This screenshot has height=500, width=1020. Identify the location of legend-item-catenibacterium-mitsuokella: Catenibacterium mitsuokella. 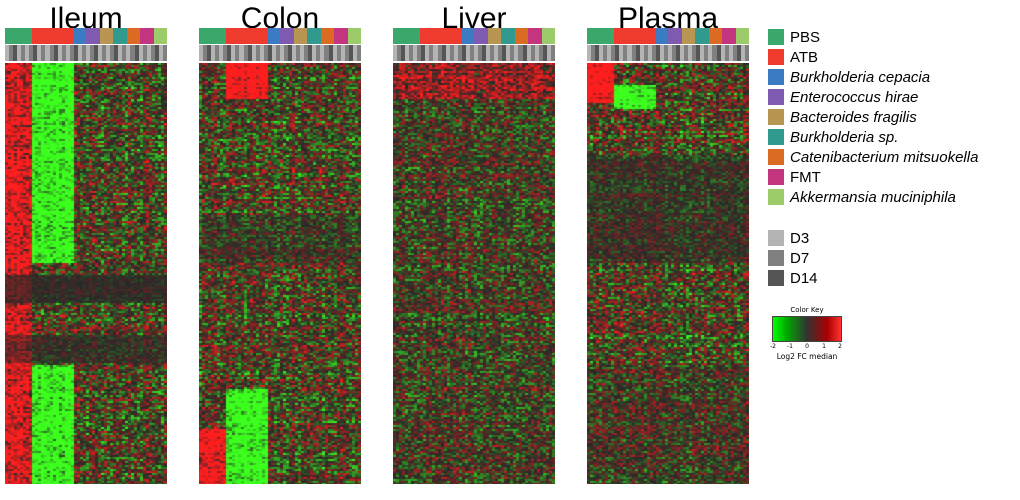
(873, 157).